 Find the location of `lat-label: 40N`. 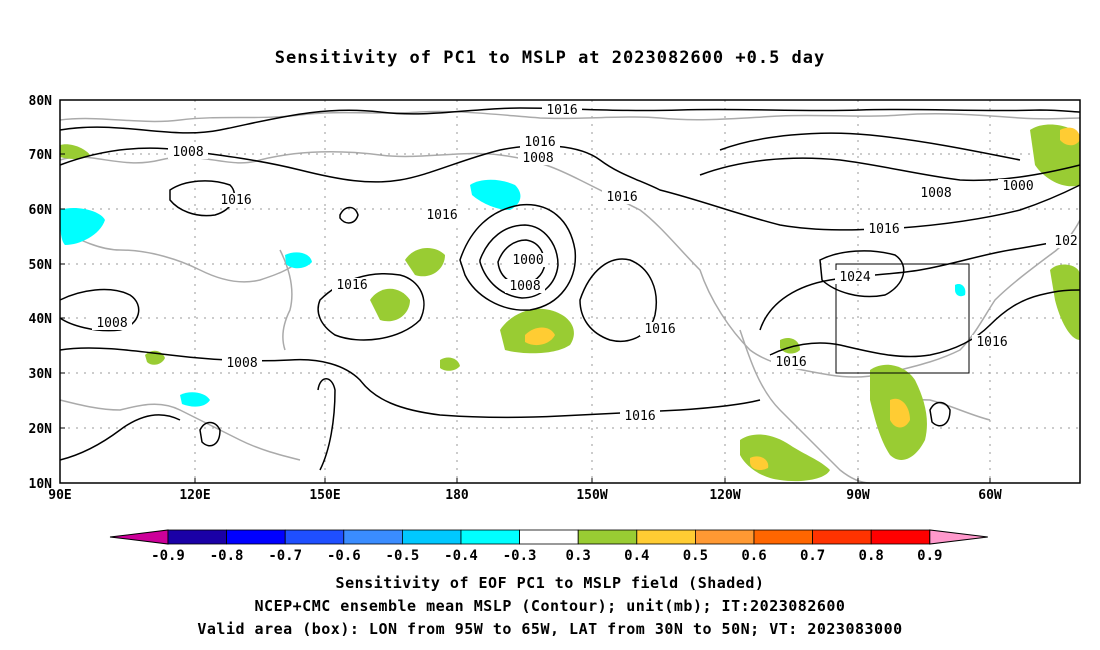

lat-label: 40N is located at coordinates (41, 319).